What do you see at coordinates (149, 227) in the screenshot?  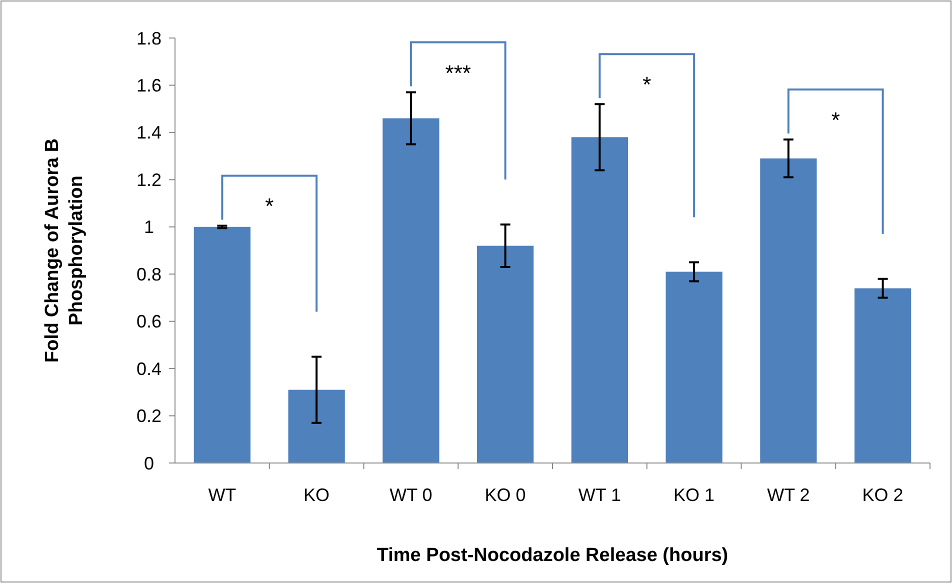 I see `y-tick-label: 1` at bounding box center [149, 227].